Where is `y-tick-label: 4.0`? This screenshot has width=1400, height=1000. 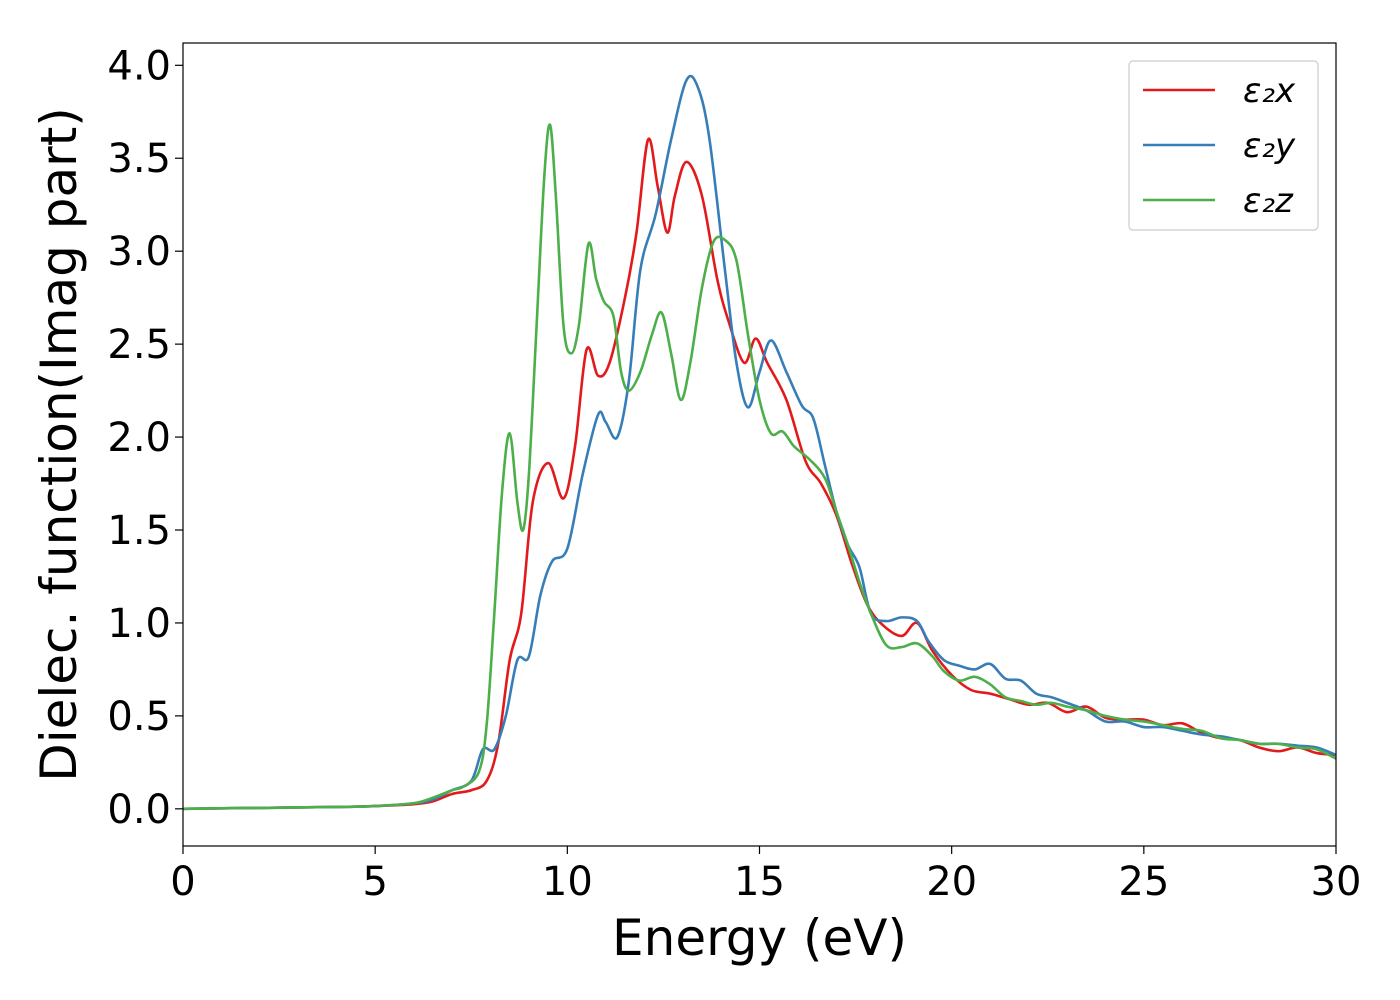
y-tick-label: 4.0 is located at coordinates (139, 66).